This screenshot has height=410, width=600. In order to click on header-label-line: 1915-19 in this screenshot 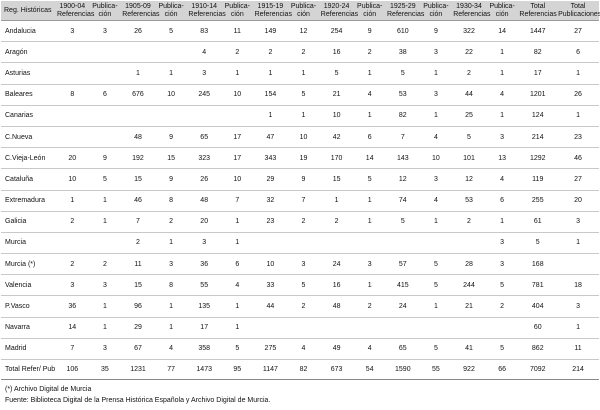, I will do `click(270, 6)`.